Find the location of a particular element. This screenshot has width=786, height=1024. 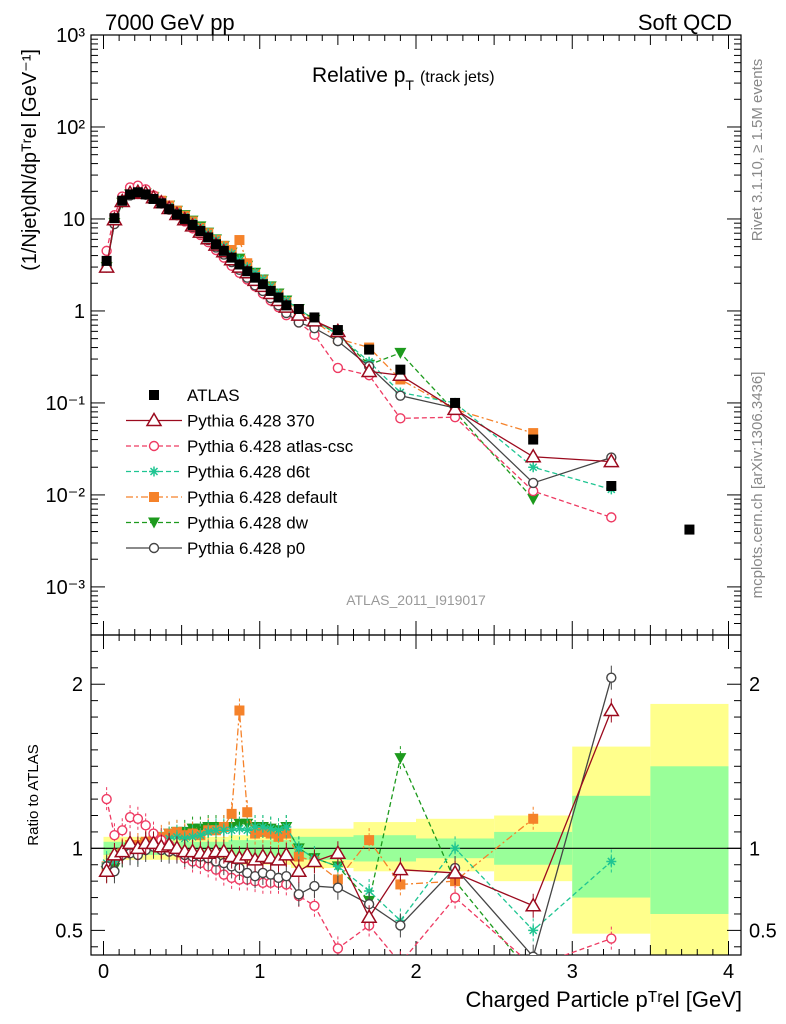

y-tick-label: 10⁻² is located at coordinates (66, 496).